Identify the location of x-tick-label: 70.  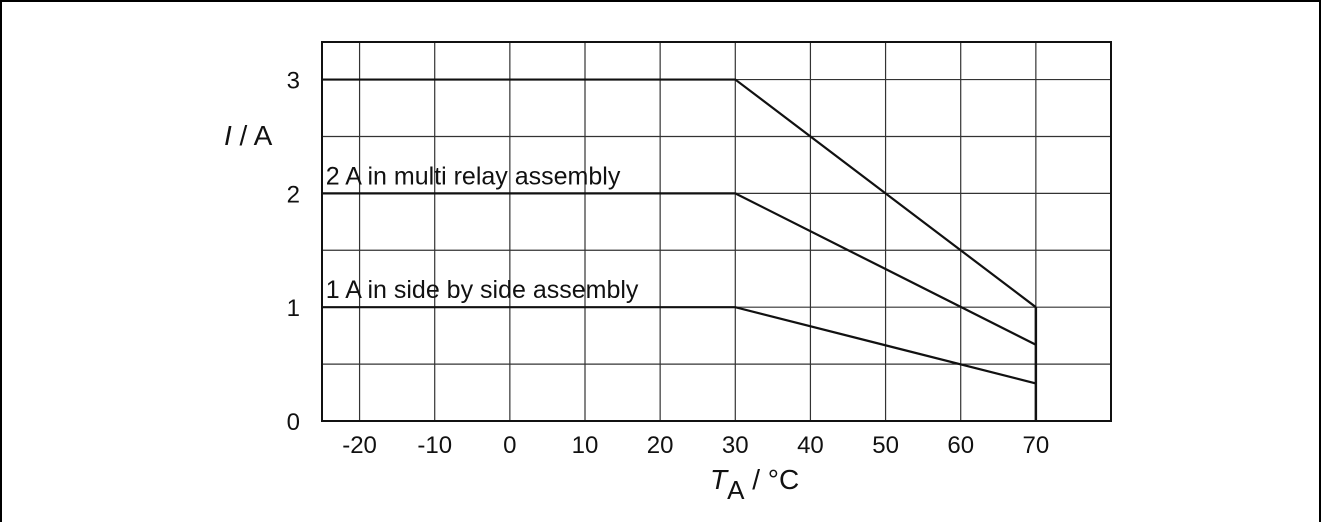
(1036, 445).